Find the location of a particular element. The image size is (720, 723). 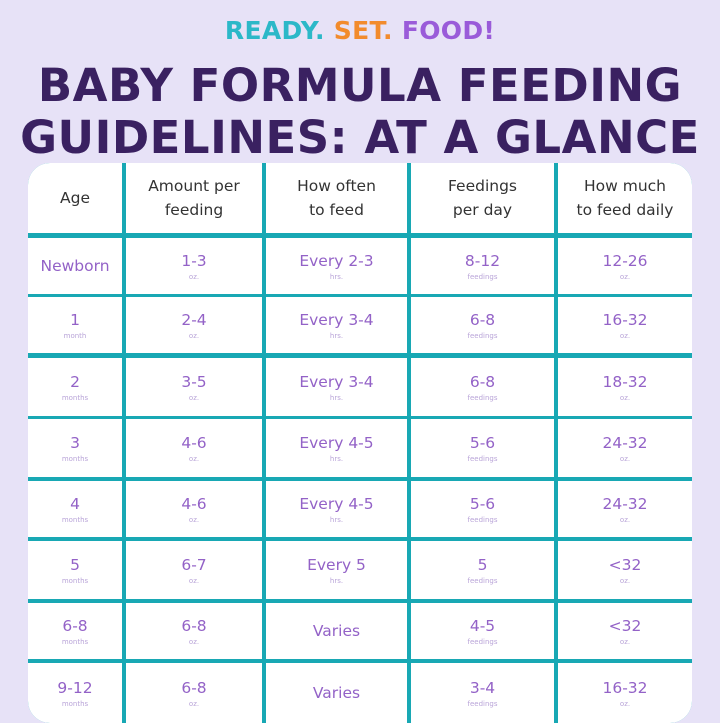

cell-value: 3 is located at coordinates (75, 442).